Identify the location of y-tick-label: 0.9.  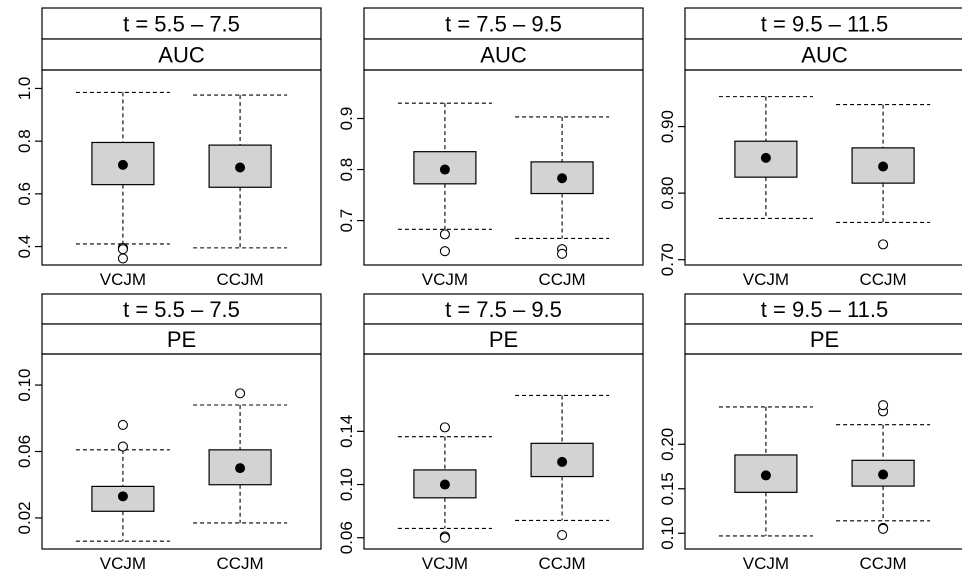
(346, 119).